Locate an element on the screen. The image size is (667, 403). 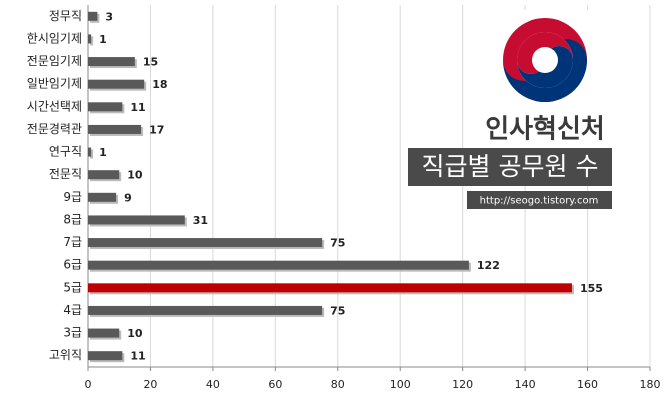
y-tick-label: 일반임기제 is located at coordinates (54, 84).